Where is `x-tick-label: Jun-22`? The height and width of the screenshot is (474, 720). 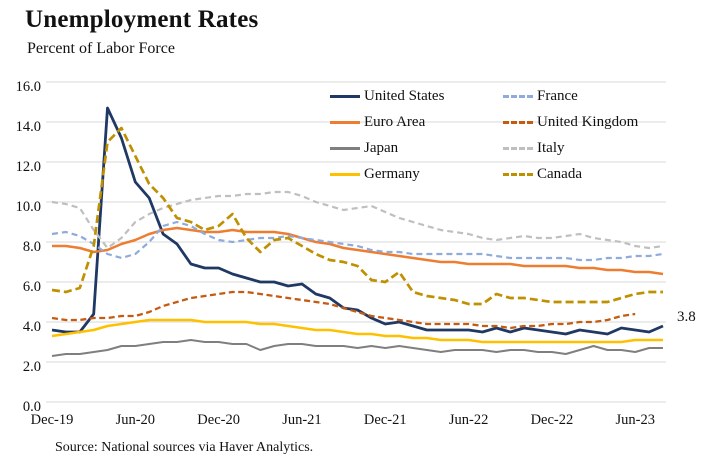
x-tick-label: Jun-22 is located at coordinates (468, 420).